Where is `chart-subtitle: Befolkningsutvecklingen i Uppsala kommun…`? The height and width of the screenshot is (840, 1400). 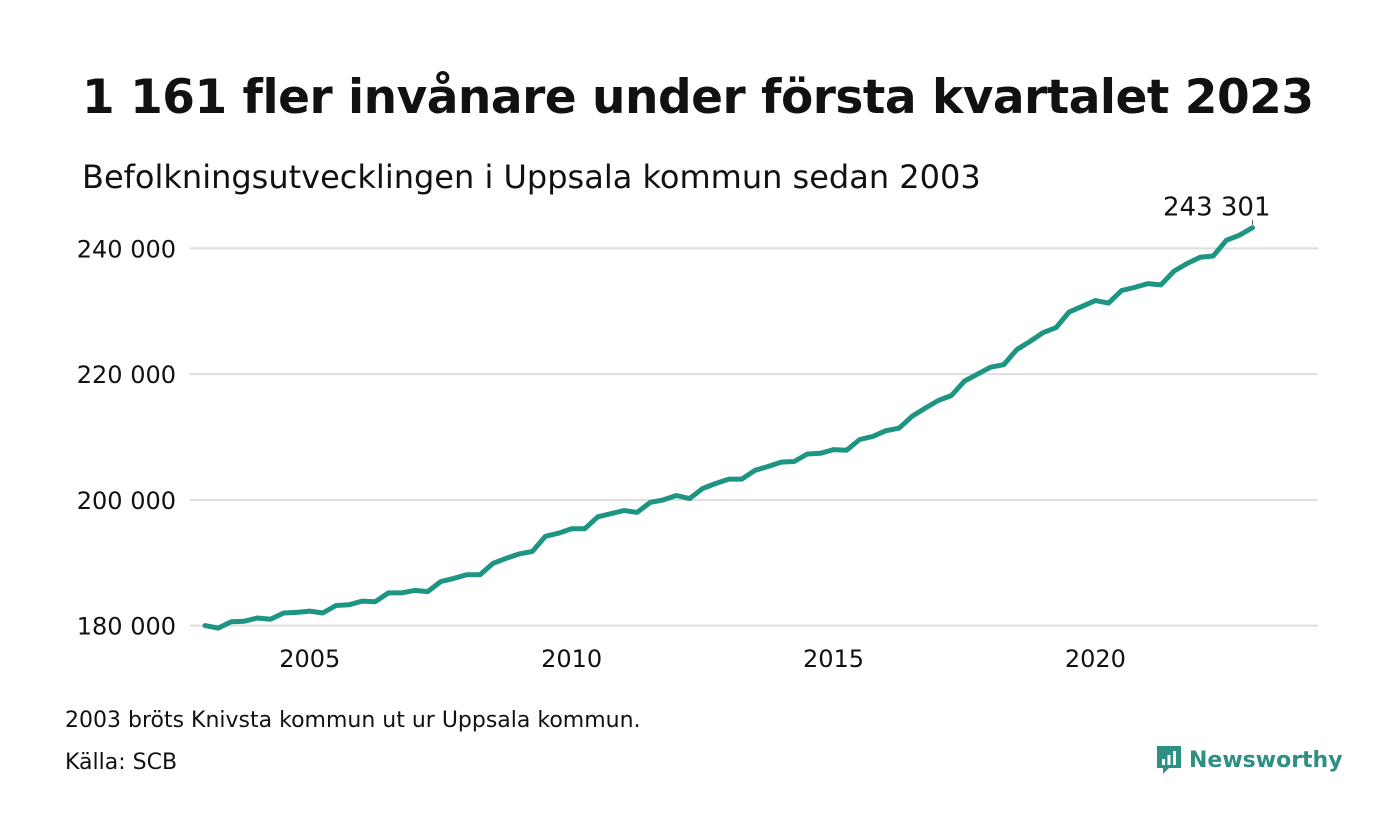
chart-subtitle: Befolkningsutvecklingen i Uppsala kommun… is located at coordinates (531, 177).